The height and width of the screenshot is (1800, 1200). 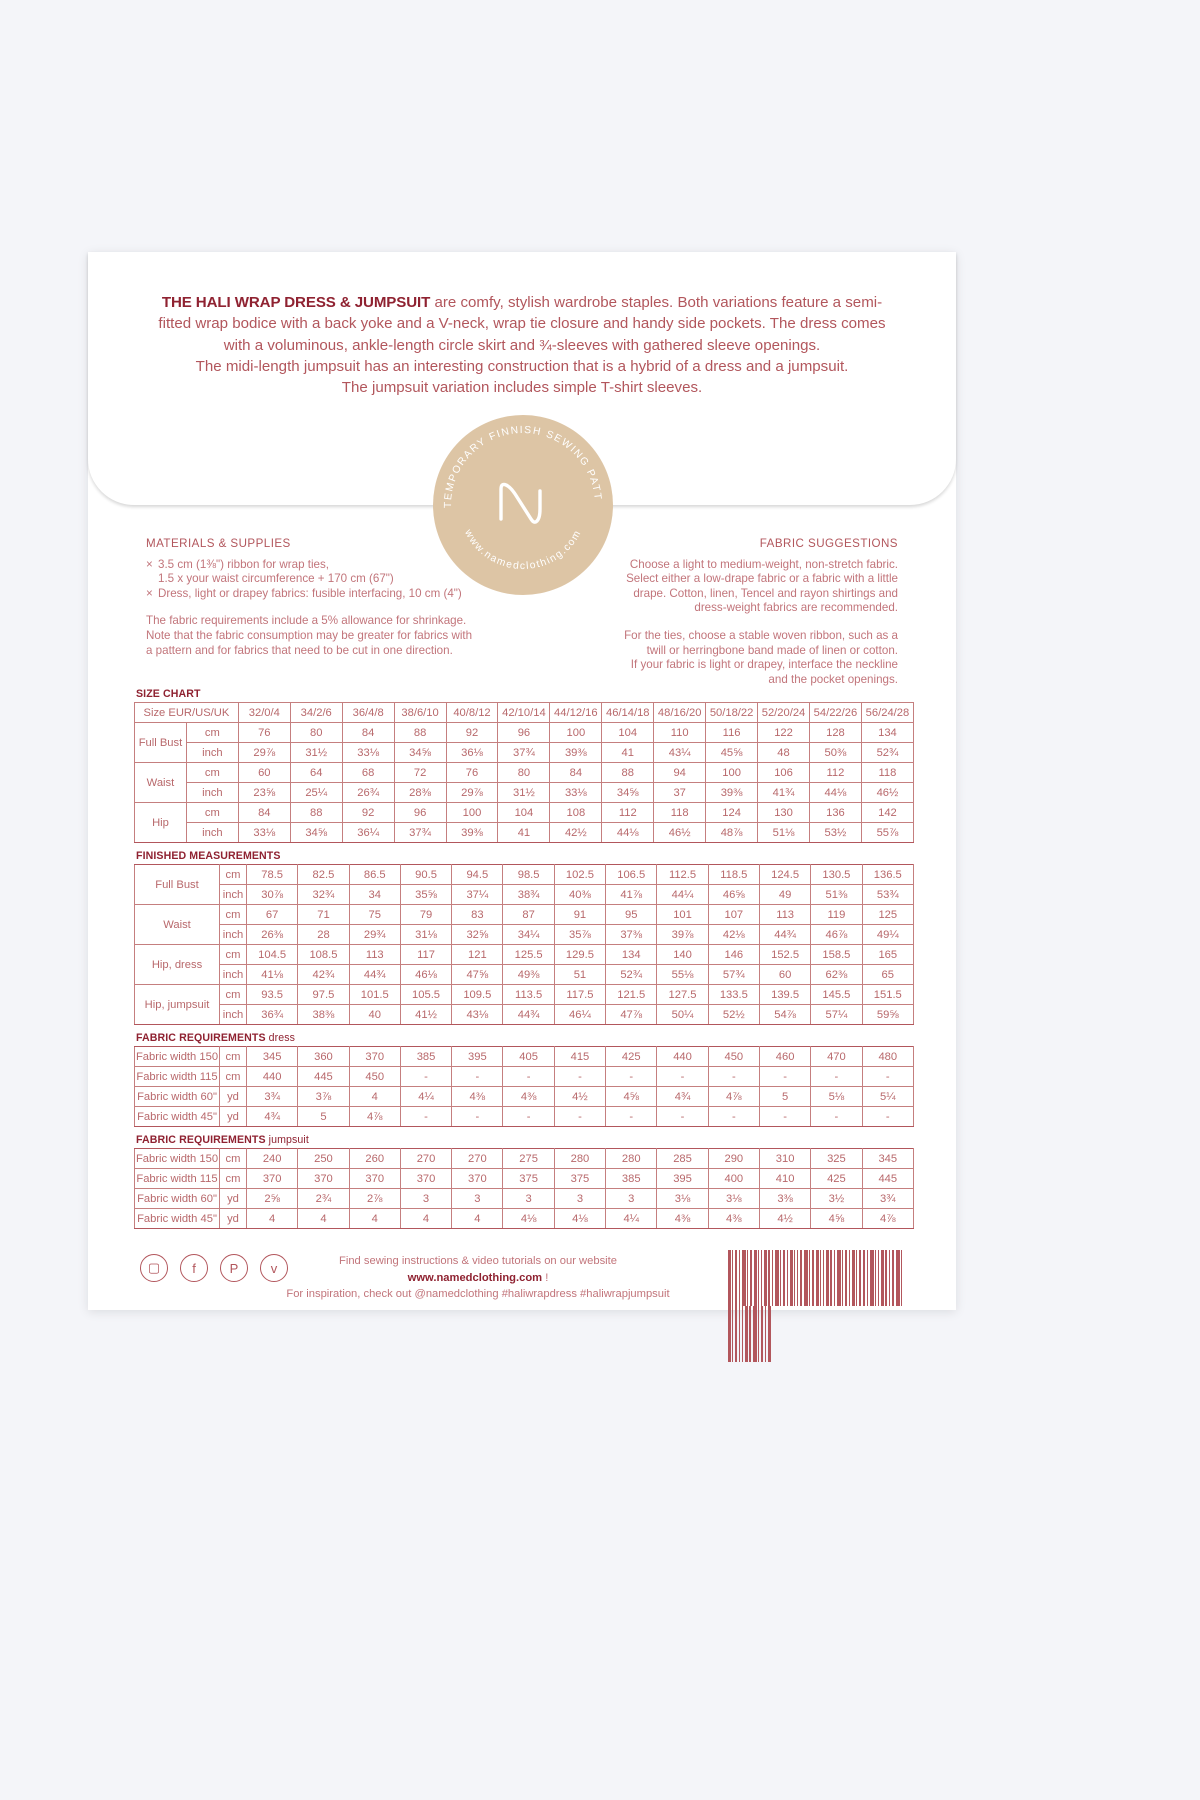 I want to click on measurement-cell: 37¼, so click(x=477, y=894).